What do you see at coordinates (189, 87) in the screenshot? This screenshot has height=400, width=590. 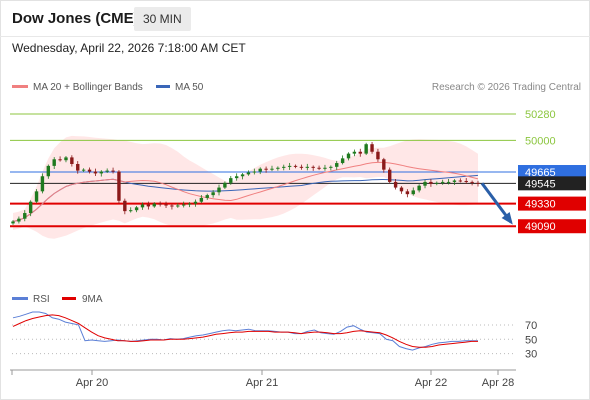 I see `ma50-legend-label: MA 50` at bounding box center [189, 87].